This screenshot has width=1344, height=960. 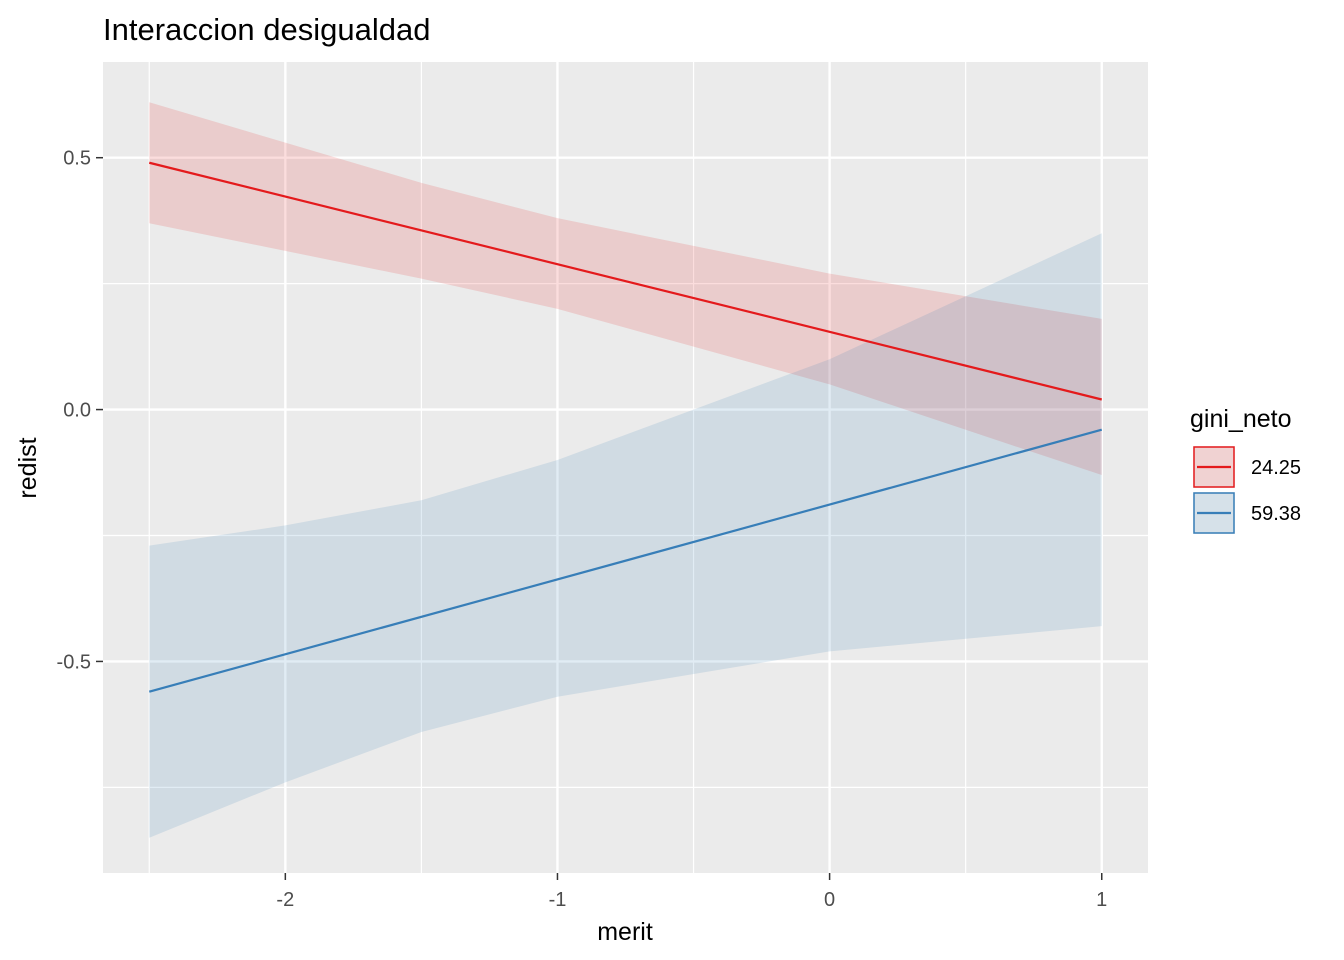 What do you see at coordinates (1276, 514) in the screenshot?
I see `legend-label: 59.38` at bounding box center [1276, 514].